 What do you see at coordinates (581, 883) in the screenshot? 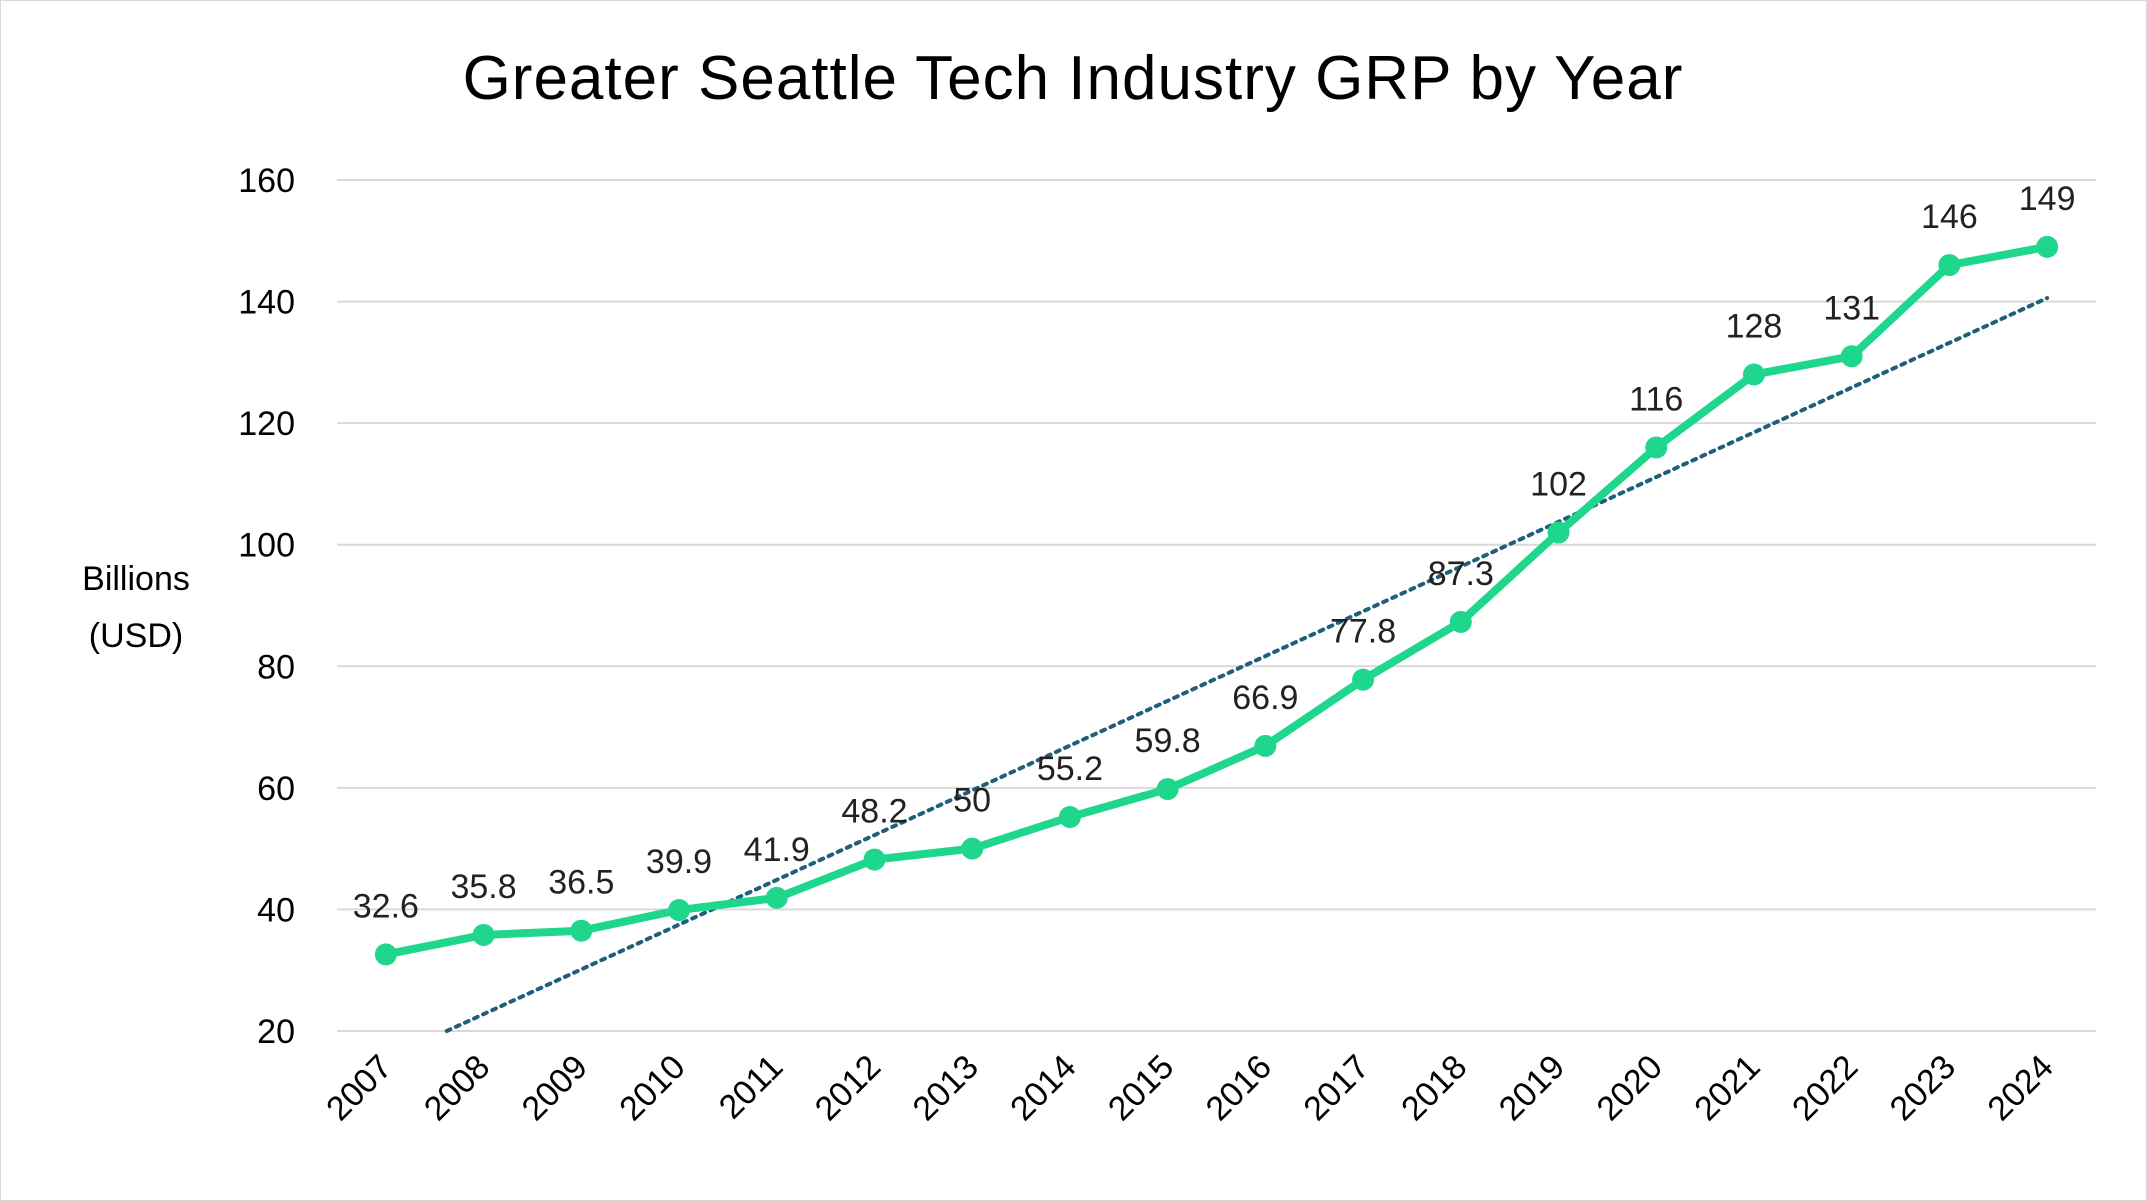
I see `data-label-2009: 36.5` at bounding box center [581, 883].